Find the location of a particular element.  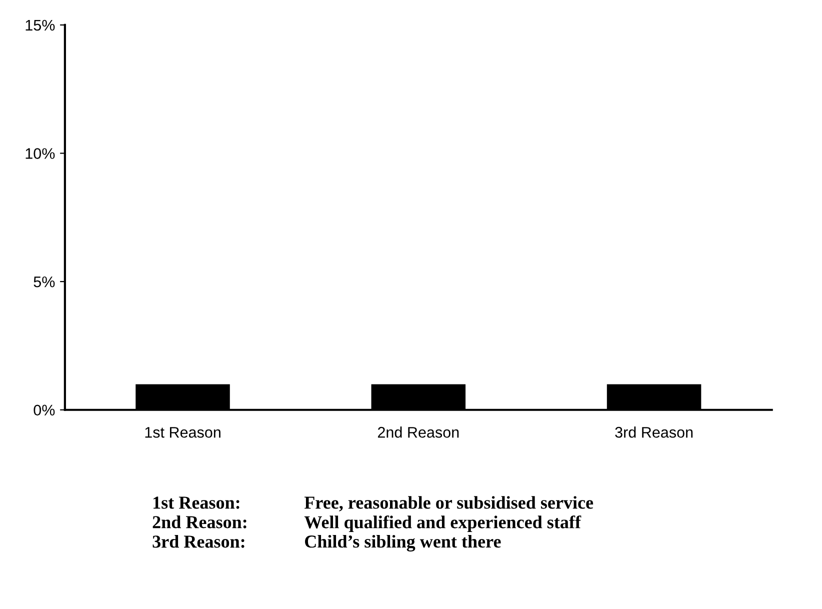

x-tick-label: 2nd Reason is located at coordinates (418, 432).